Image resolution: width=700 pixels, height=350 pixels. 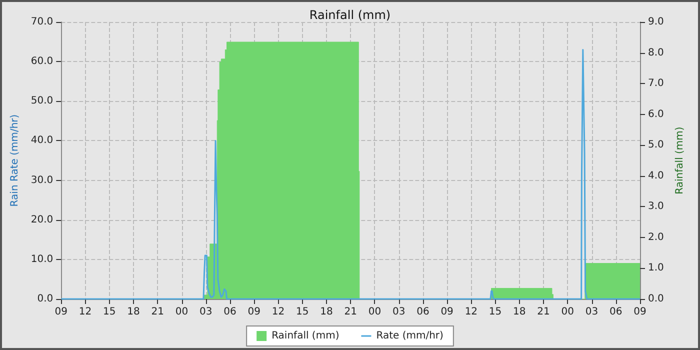 I want to click on y2-tick-label: 8.0, so click(x=656, y=52).